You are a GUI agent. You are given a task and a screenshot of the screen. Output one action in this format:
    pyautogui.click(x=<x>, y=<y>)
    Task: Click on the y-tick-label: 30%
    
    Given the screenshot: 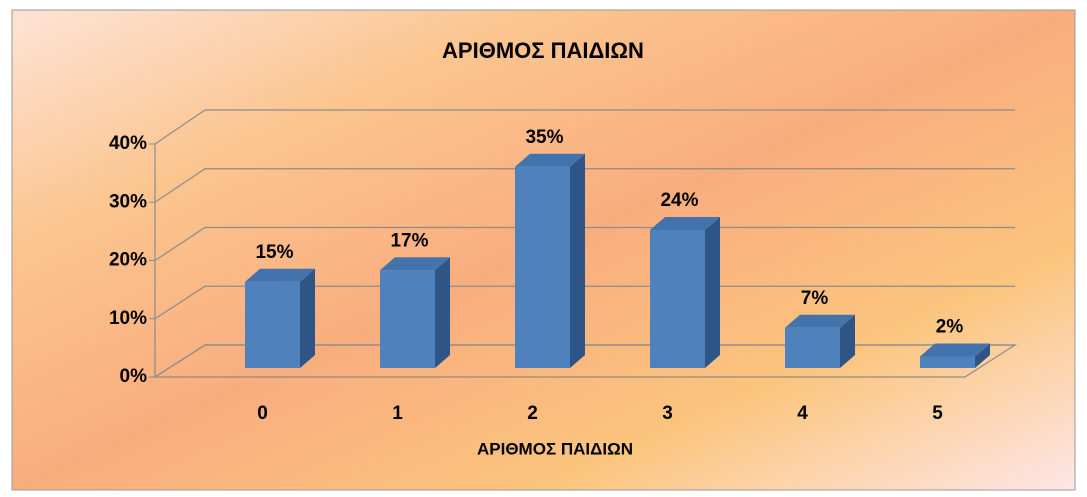 What is the action you would take?
    pyautogui.click(x=128, y=201)
    